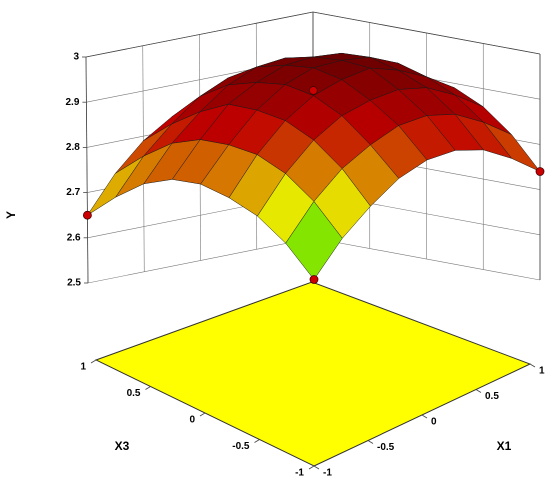  Describe the element at coordinates (74, 283) in the screenshot. I see `y-tick-label: 2.5` at that location.